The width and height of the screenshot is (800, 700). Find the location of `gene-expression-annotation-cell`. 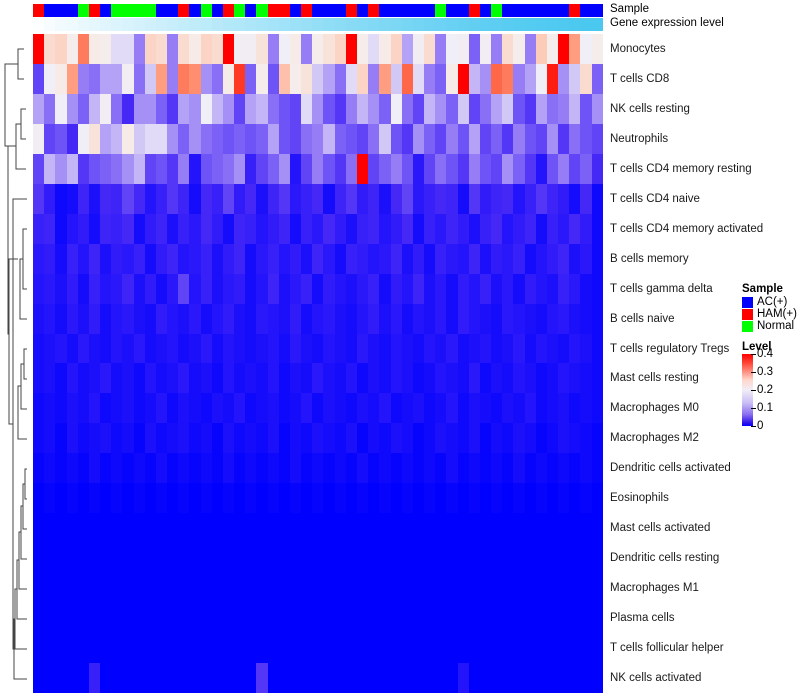

gene-expression-annotation-cell is located at coordinates (50, 24).